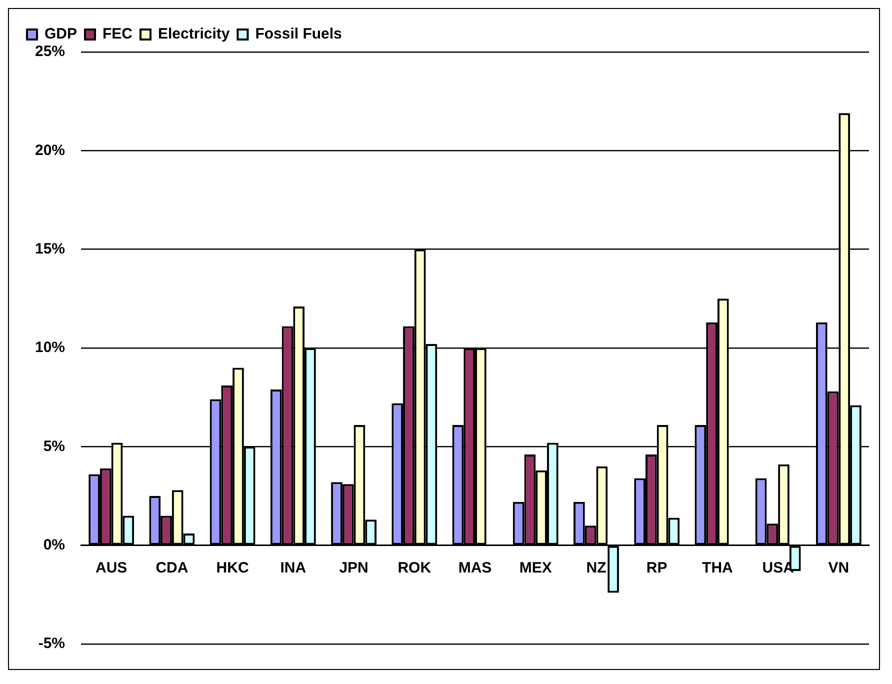 The image size is (892, 684). Describe the element at coordinates (657, 567) in the screenshot. I see `x-tick-label: RP` at that location.